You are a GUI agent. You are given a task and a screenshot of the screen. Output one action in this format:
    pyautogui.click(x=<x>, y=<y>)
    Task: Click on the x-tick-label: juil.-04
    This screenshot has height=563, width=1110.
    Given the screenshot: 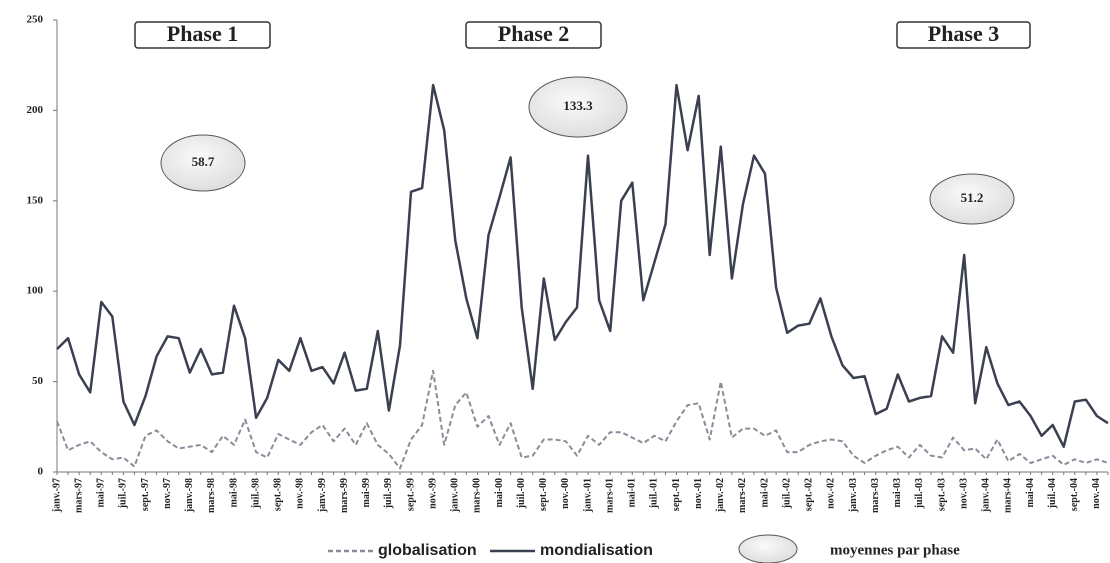 What is the action you would take?
    pyautogui.click(x=1052, y=493)
    